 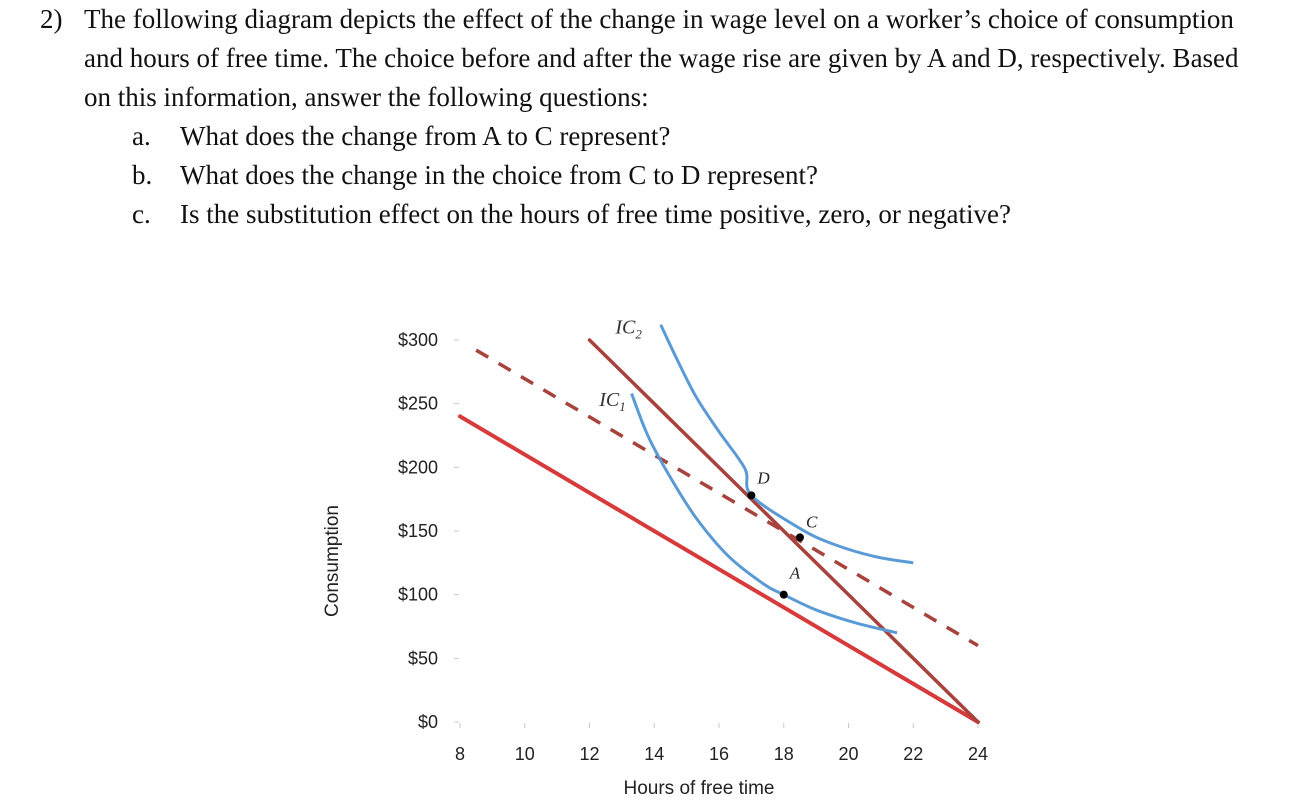 I want to click on x-tick-label: 22, so click(x=913, y=754).